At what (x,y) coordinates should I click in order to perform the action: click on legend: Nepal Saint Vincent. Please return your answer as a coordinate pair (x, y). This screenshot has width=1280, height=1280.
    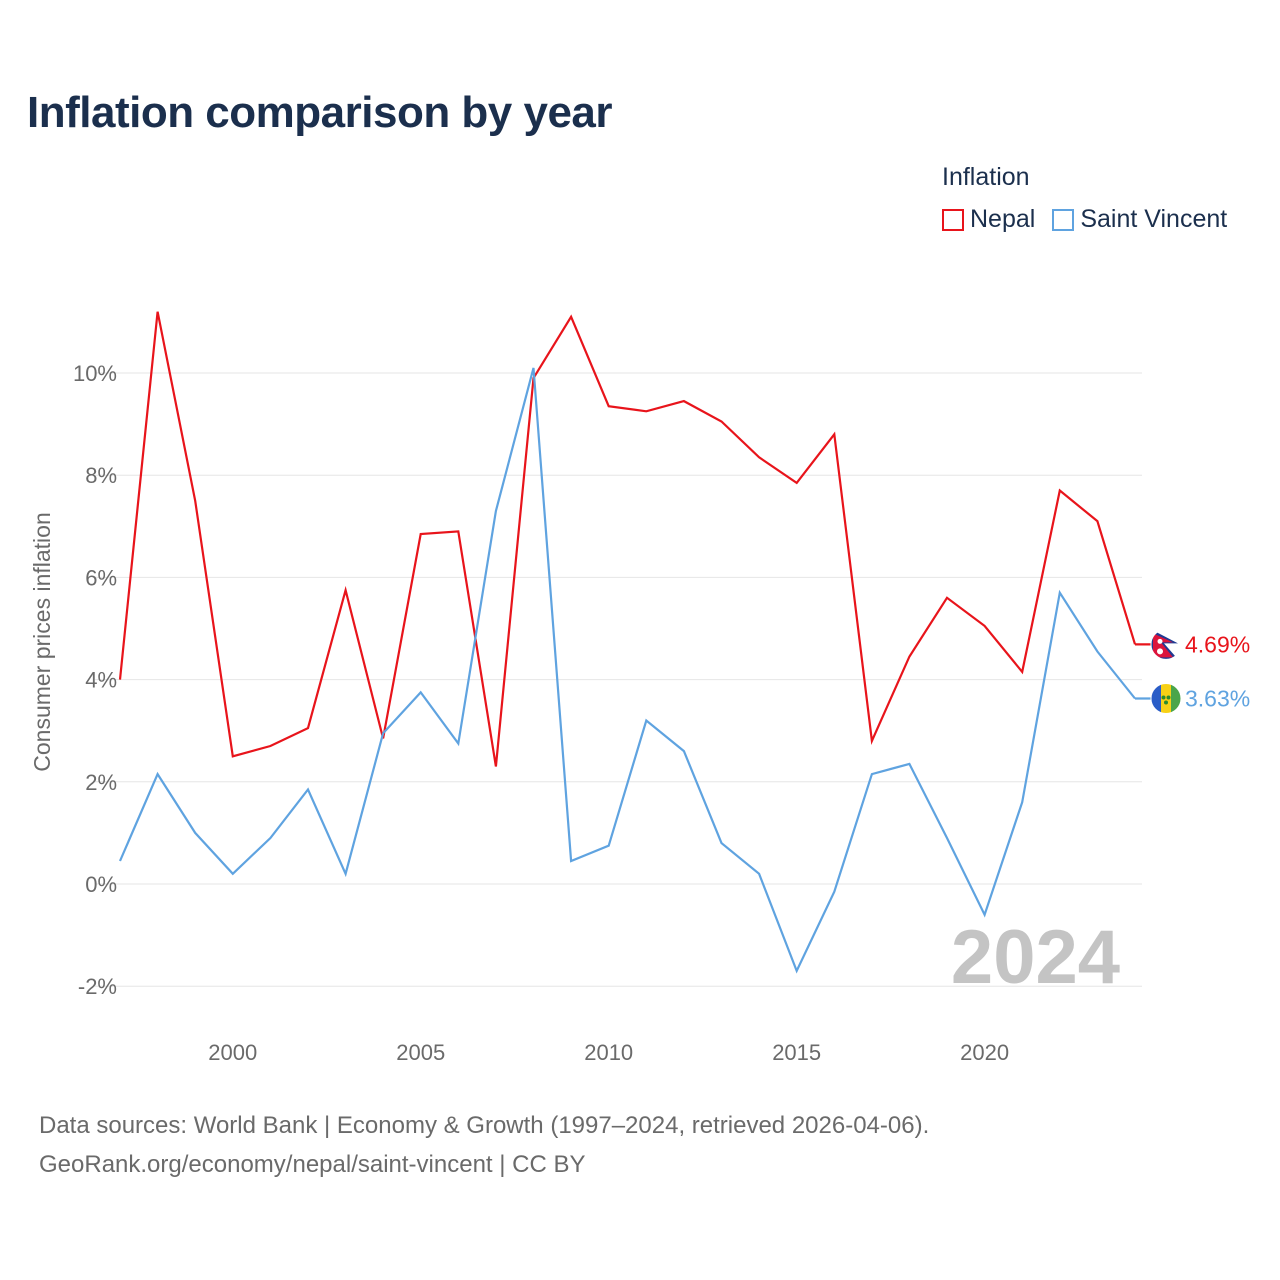
    Looking at the image, I should click on (1093, 219).